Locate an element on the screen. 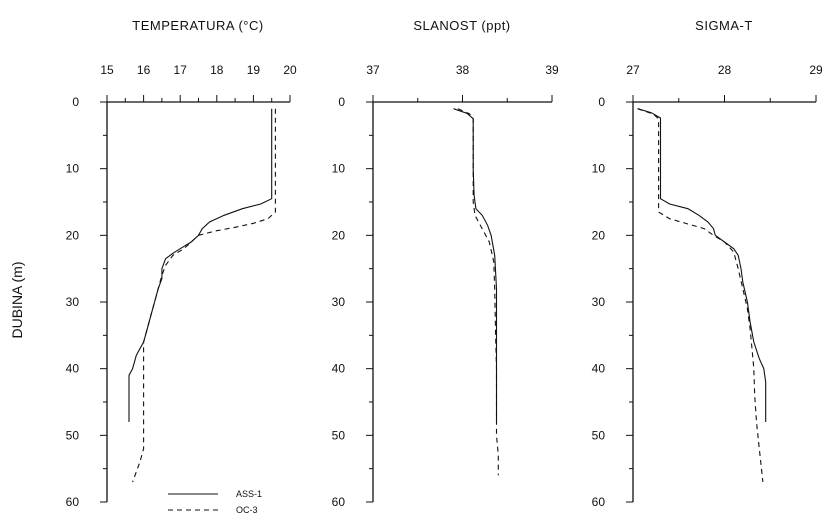 The height and width of the screenshot is (522, 827). panel-1-x-tick-label: 19 is located at coordinates (254, 70).